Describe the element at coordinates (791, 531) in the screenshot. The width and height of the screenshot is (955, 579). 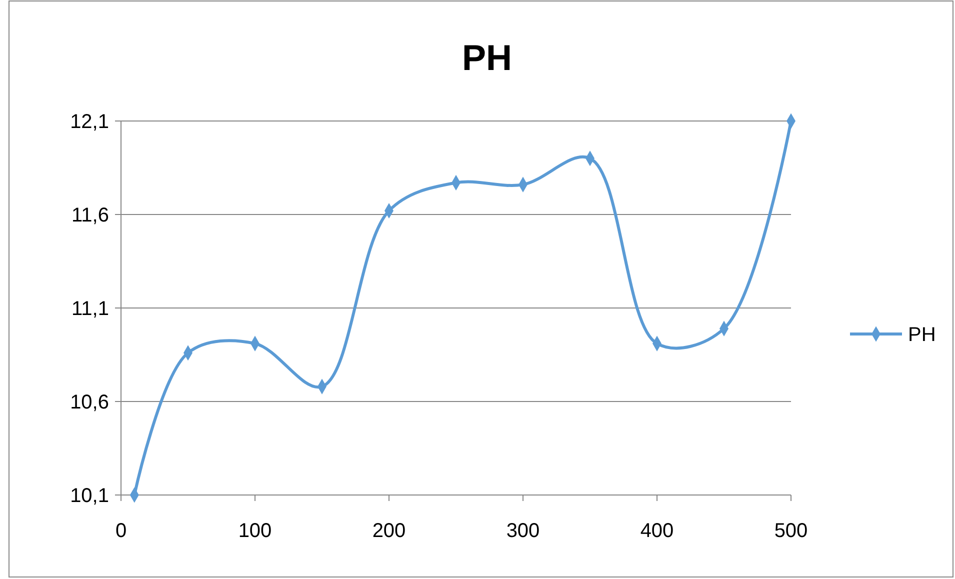
I see `x-tick-label: 500` at that location.